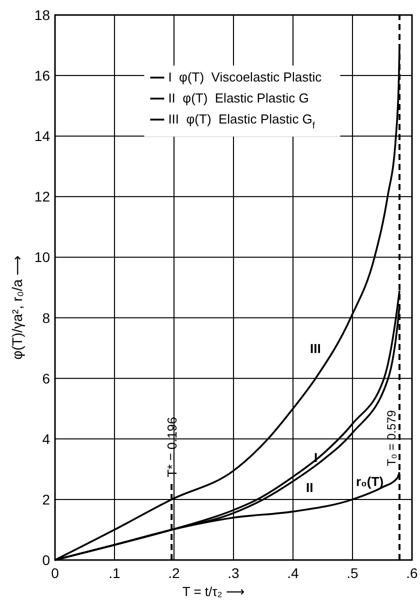  I want to click on y-tick-label: 16, so click(42, 76).